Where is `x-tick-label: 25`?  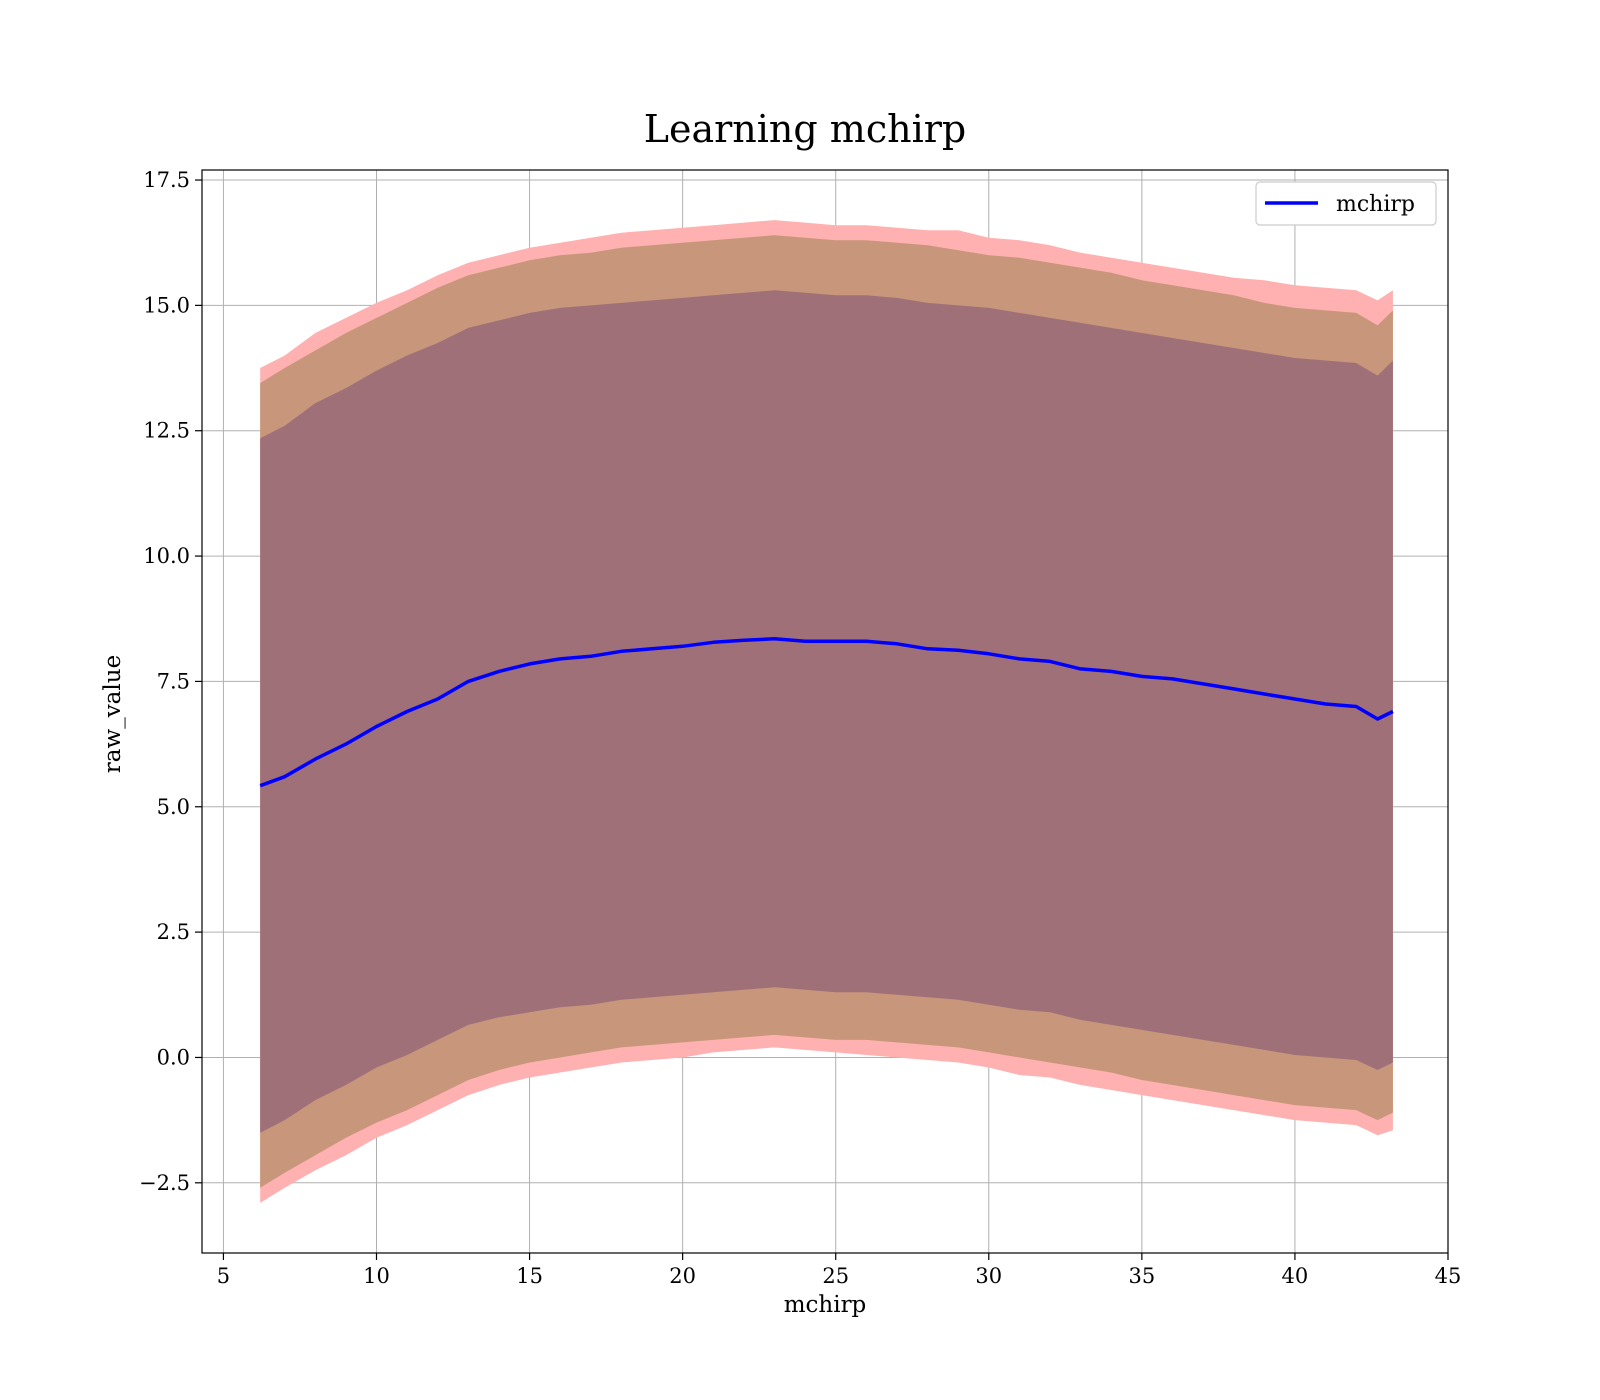 x-tick-label: 25 is located at coordinates (835, 1276).